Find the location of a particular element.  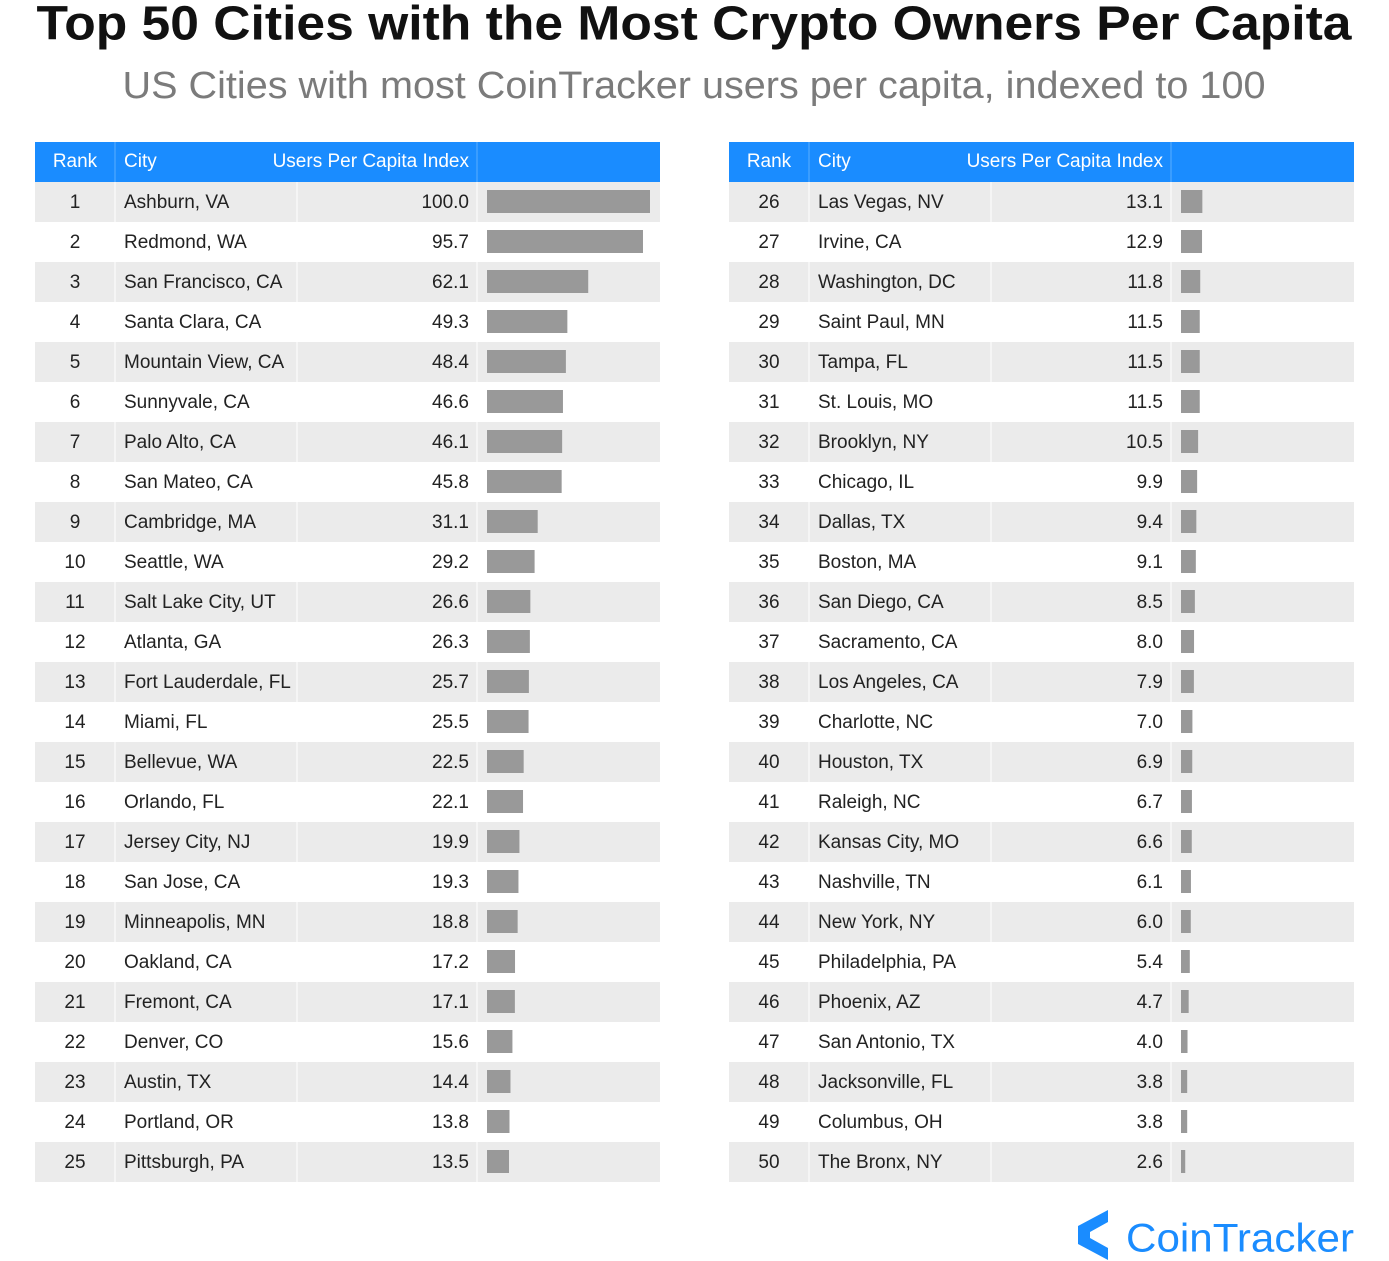

index-value: 18.8 is located at coordinates (450, 922).